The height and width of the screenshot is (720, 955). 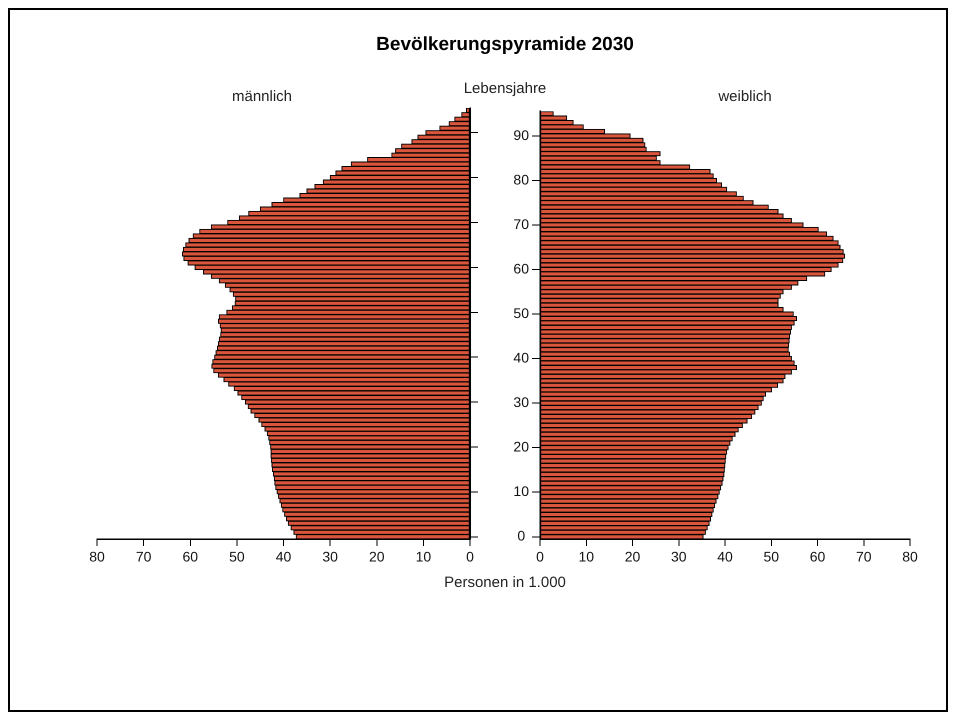 What do you see at coordinates (521, 224) in the screenshot?
I see `y-tick-label: 70` at bounding box center [521, 224].